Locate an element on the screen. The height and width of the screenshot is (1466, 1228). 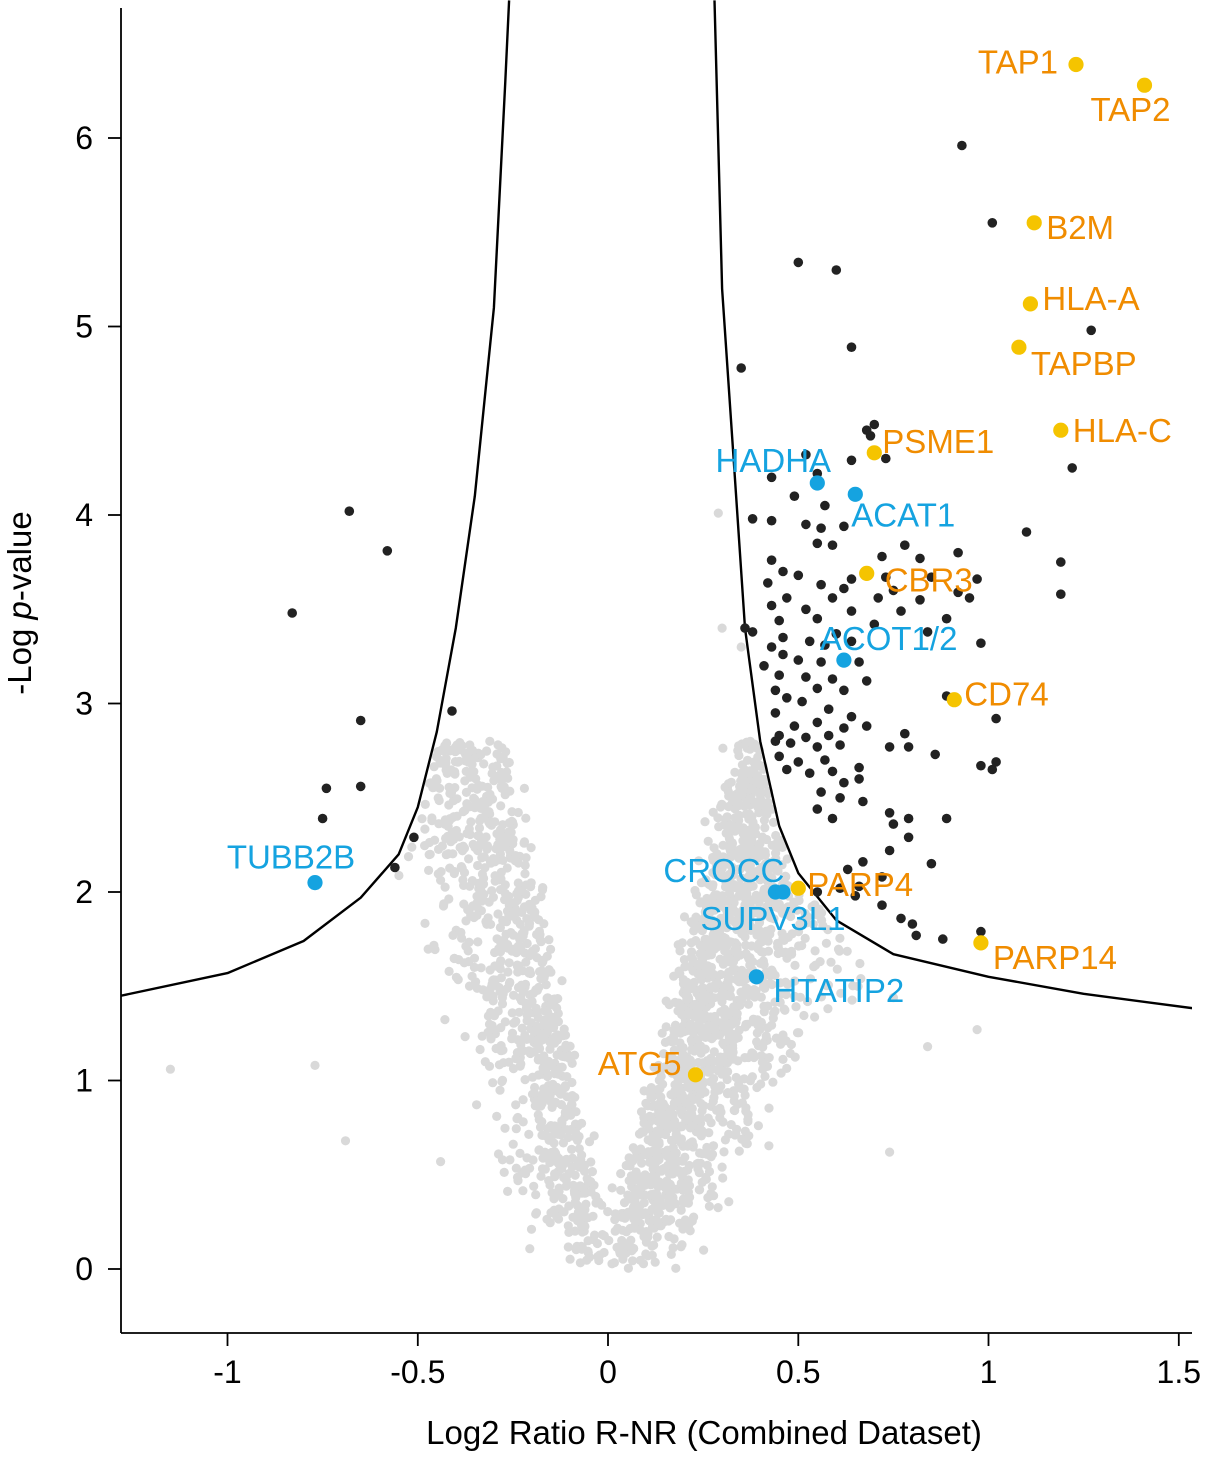
highlighted-point-cbr3 is located at coordinates (867, 573).